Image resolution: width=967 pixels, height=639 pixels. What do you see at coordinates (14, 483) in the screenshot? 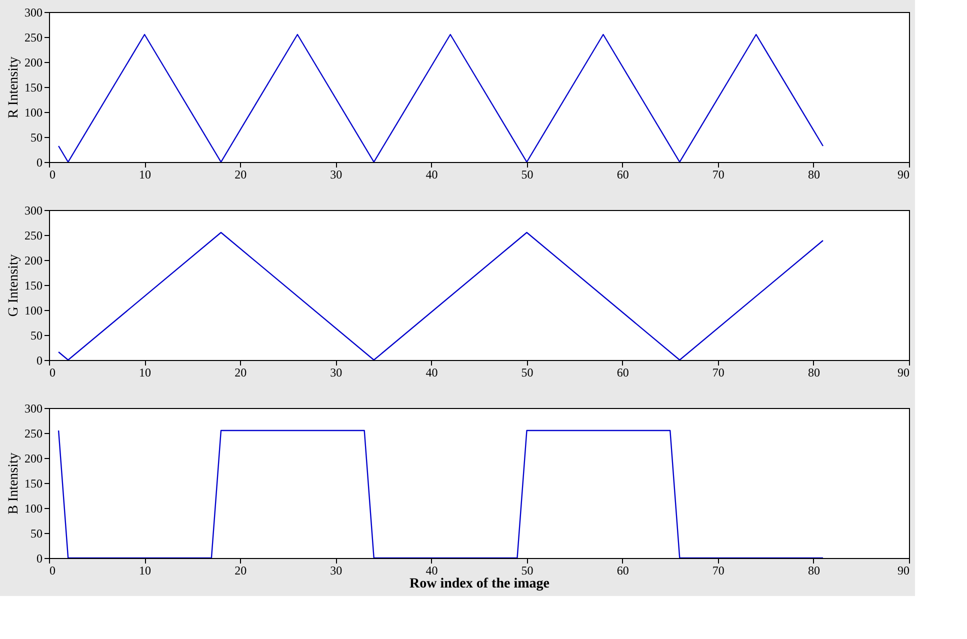
I see `y-axis-title: B Intensity` at bounding box center [14, 483].